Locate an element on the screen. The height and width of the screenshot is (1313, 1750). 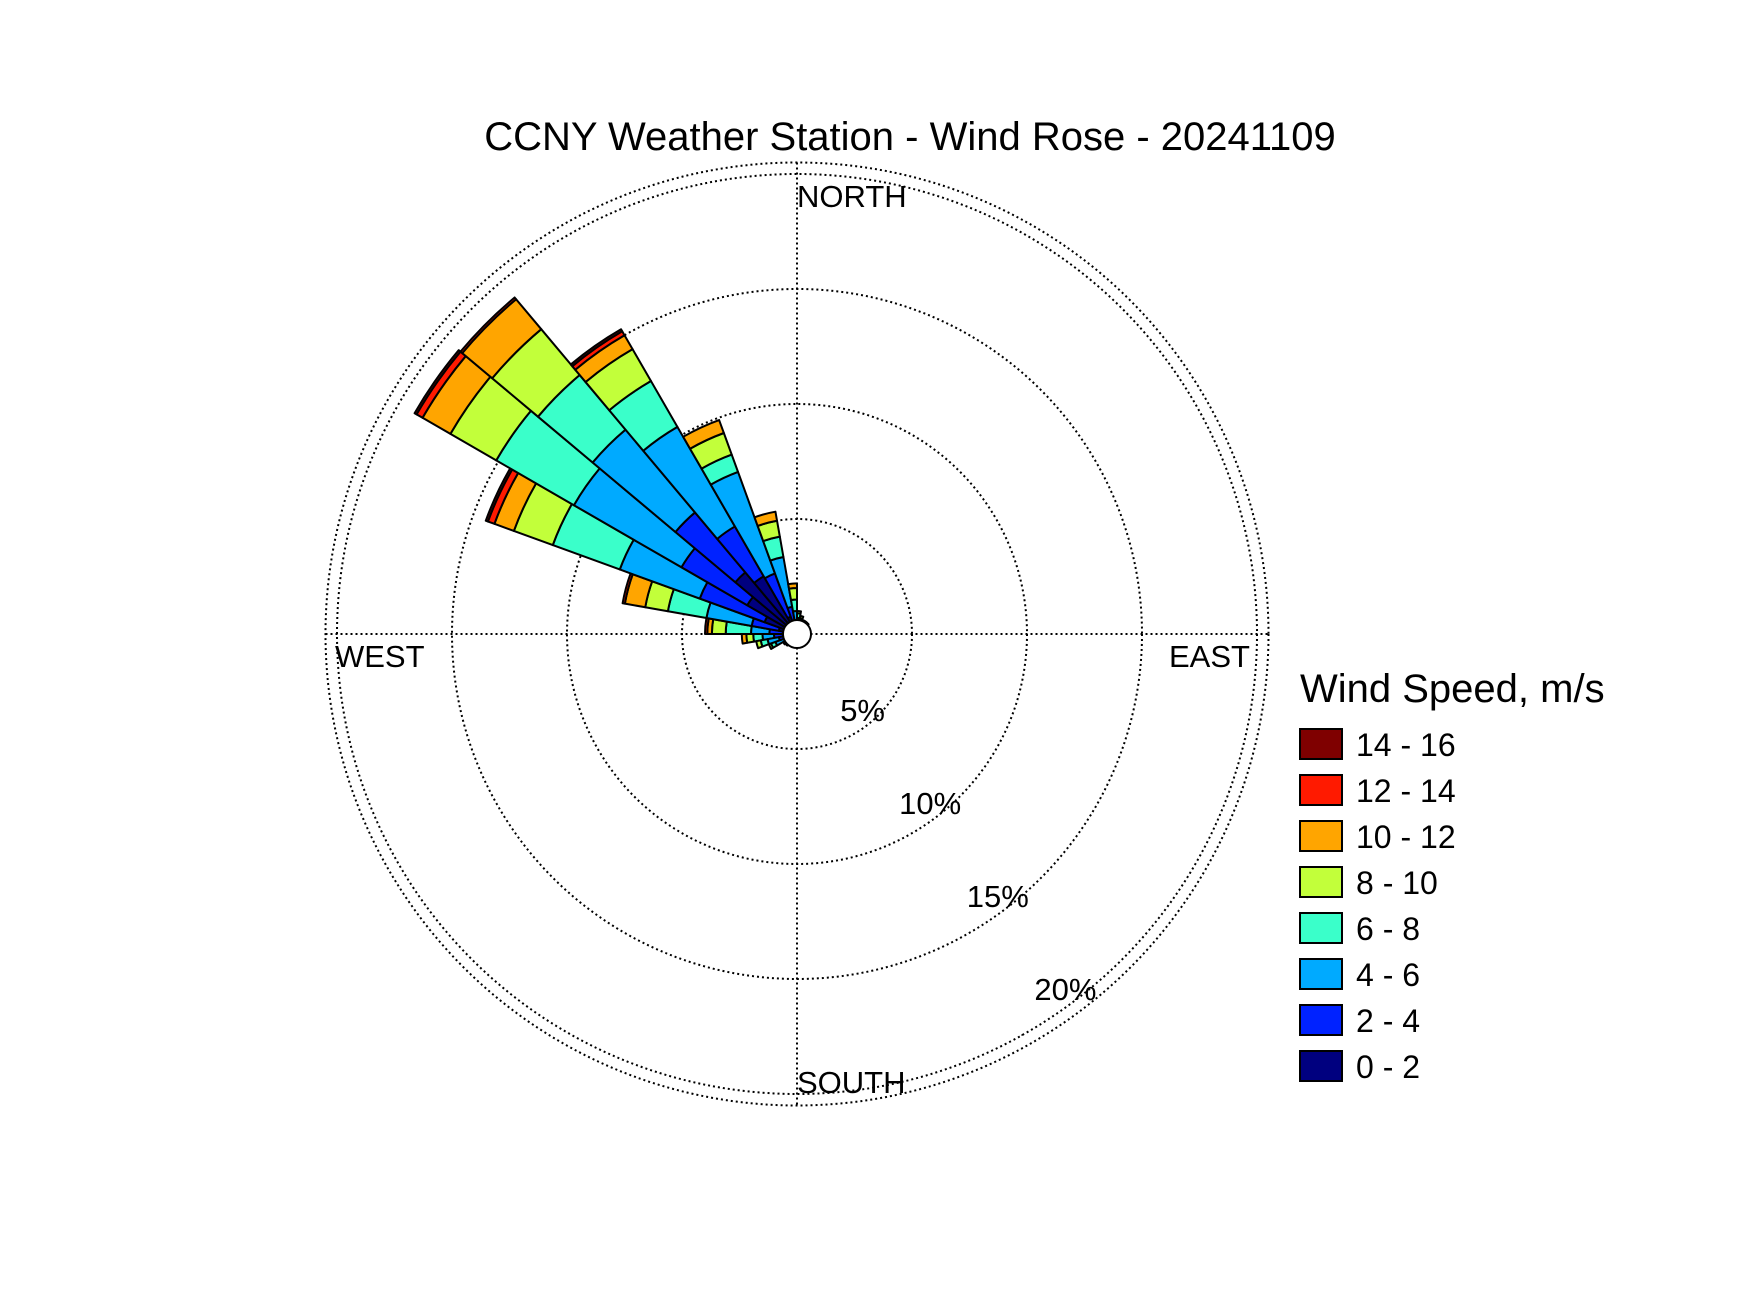
legend-label-7: 0 - 2 is located at coordinates (1388, 1067).